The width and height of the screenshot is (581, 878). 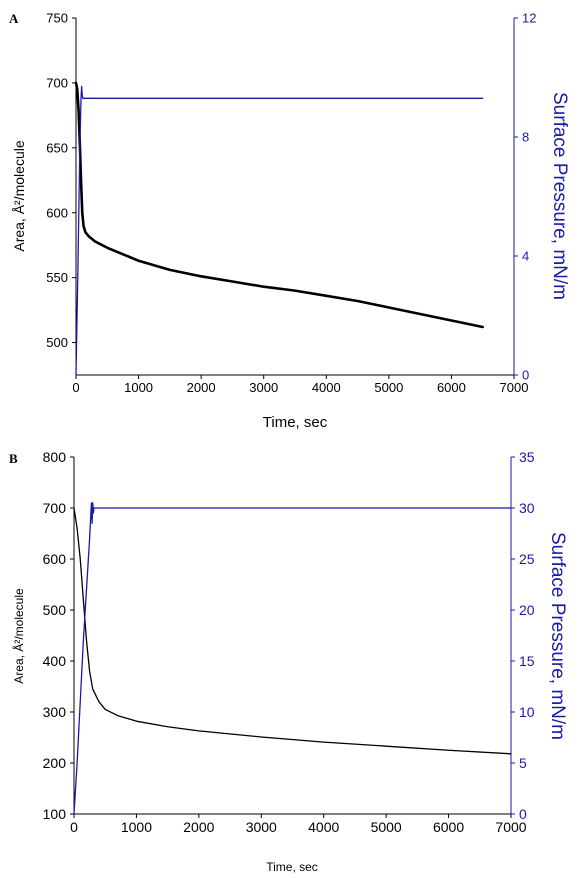 I want to click on panel-b-left-tick-label: 100, so click(x=55, y=814).